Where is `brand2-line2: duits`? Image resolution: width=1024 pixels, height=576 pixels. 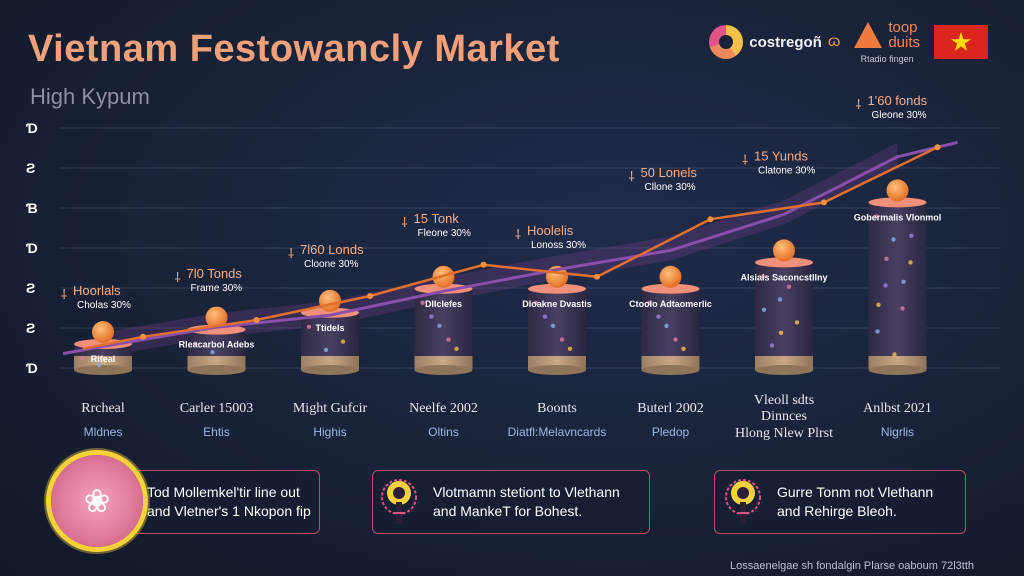 brand2-line2: duits is located at coordinates (904, 42).